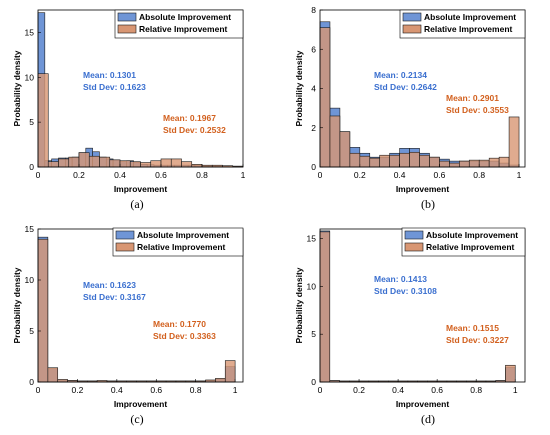 Image resolution: width=550 pixels, height=435 pixels. What do you see at coordinates (136, 204) in the screenshot?
I see `panel-caption: (a)` at bounding box center [136, 204].